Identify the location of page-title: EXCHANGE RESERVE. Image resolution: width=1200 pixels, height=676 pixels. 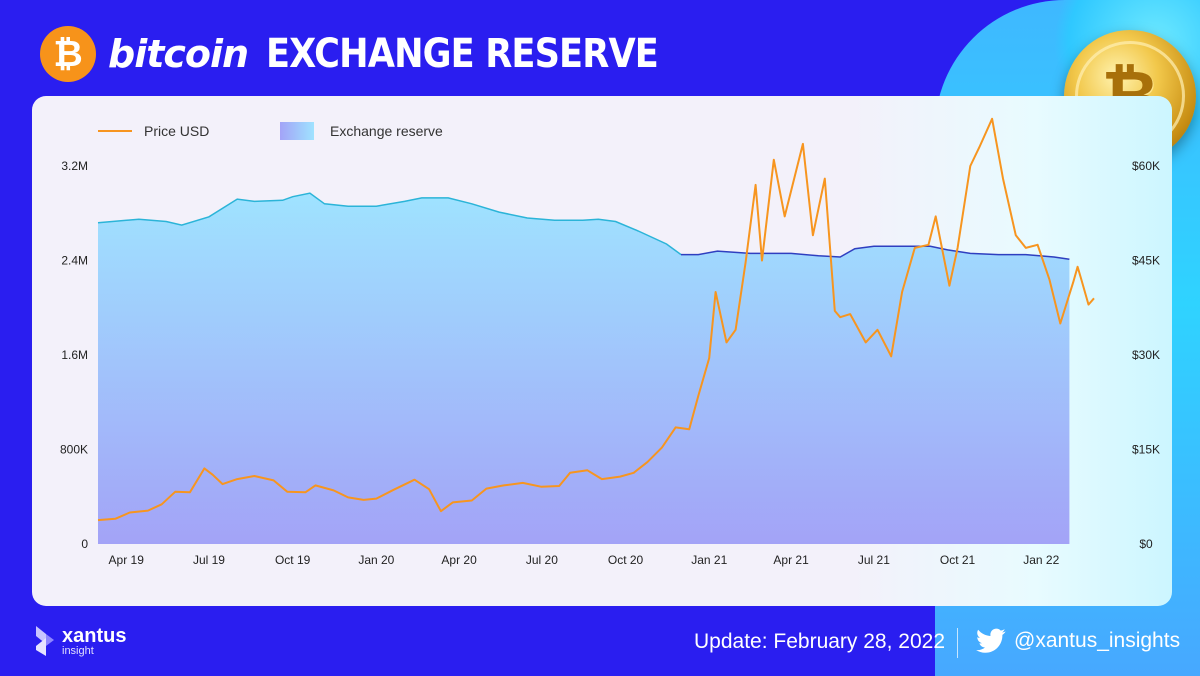
(462, 54).